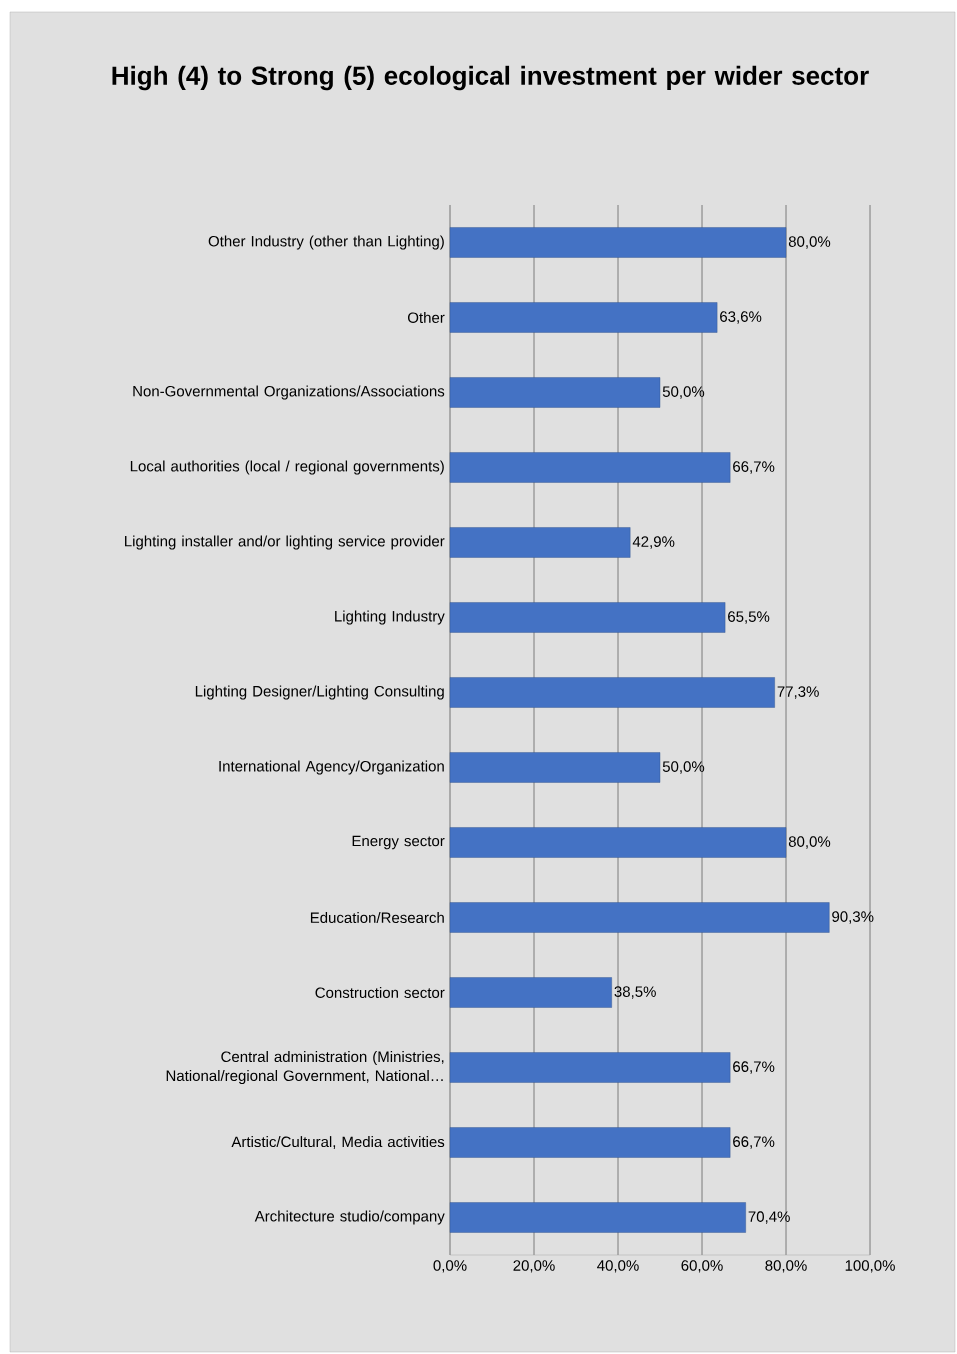 This screenshot has width=957, height=1354. What do you see at coordinates (326, 242) in the screenshot?
I see `y-tick-label: Other Industry (other than Lighting)` at bounding box center [326, 242].